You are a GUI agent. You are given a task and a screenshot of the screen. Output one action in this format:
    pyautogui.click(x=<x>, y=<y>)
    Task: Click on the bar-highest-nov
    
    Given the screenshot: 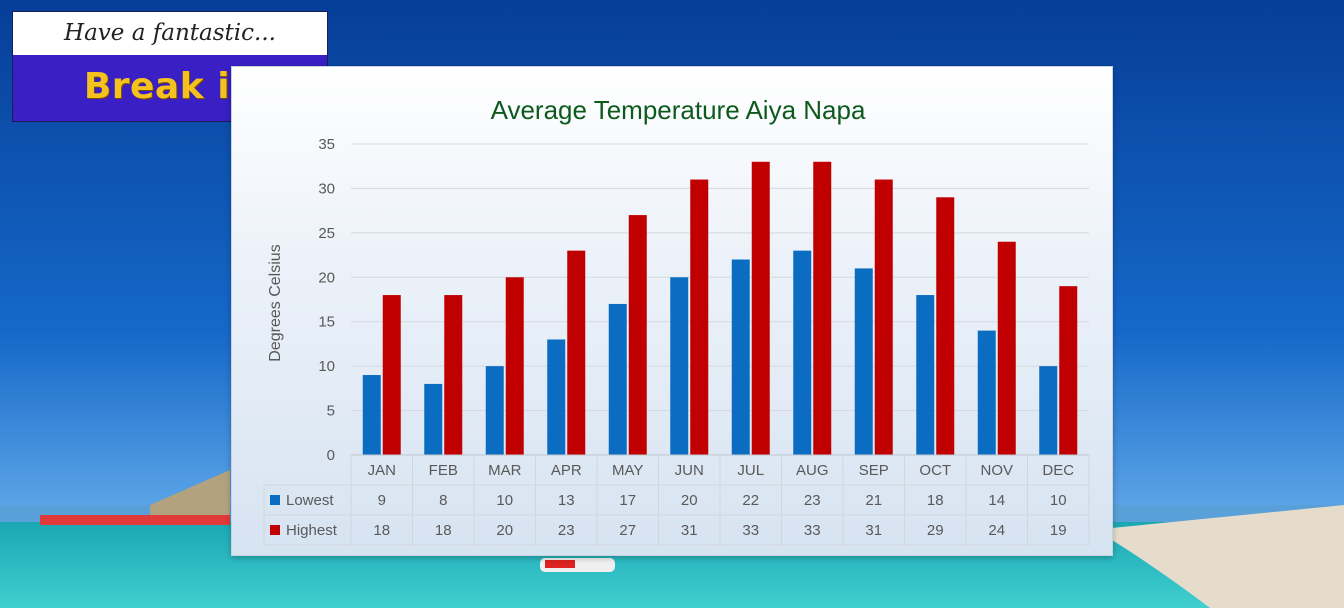 What is the action you would take?
    pyautogui.click(x=1006, y=348)
    